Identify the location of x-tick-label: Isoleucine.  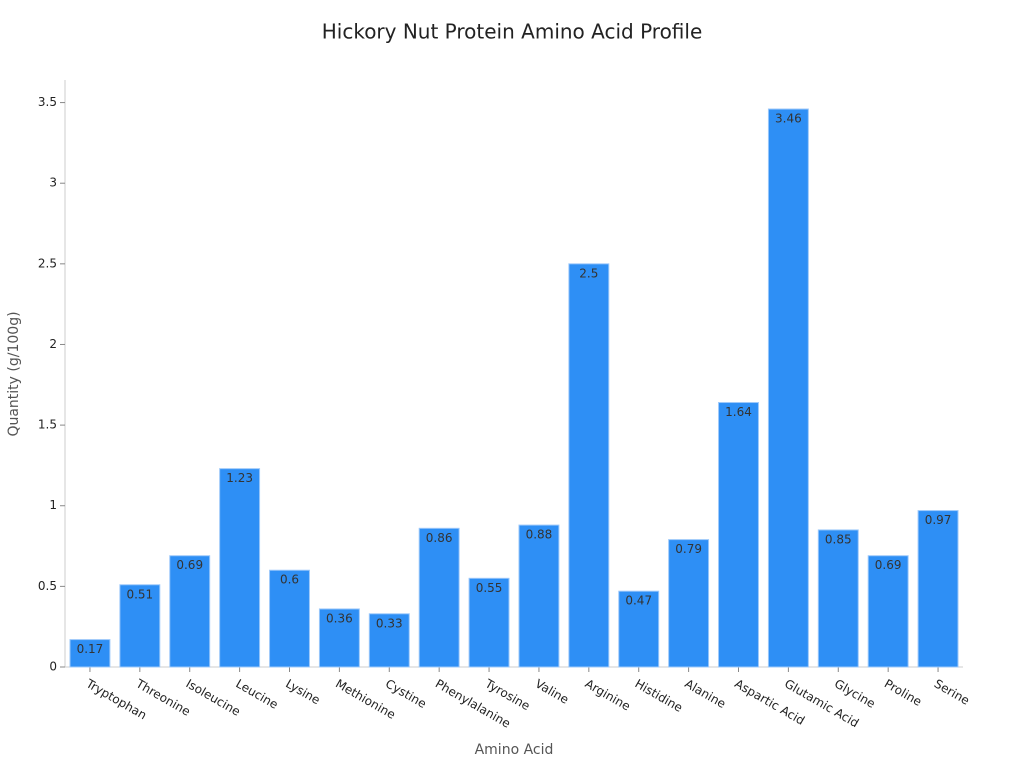
(212, 698).